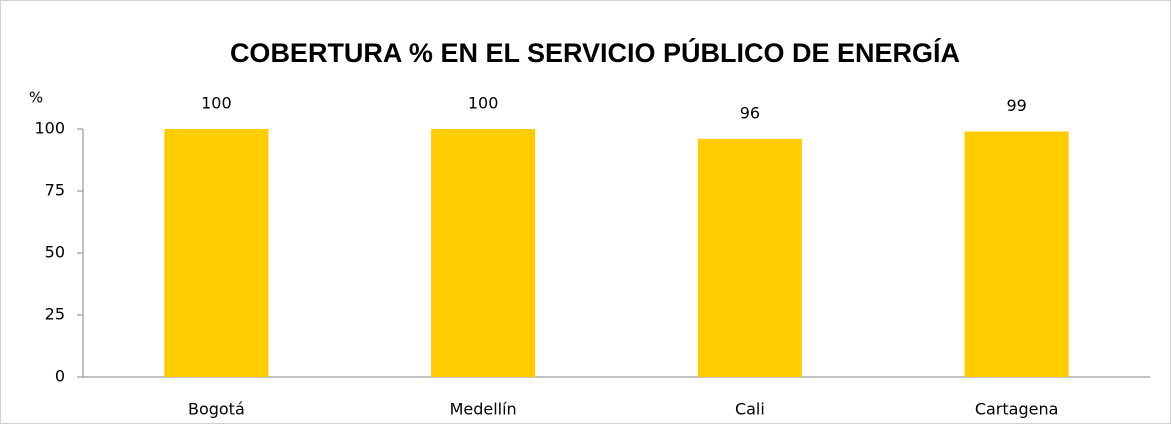 This screenshot has width=1171, height=424. Describe the element at coordinates (483, 409) in the screenshot. I see `x-tick-label: Medellín` at that location.